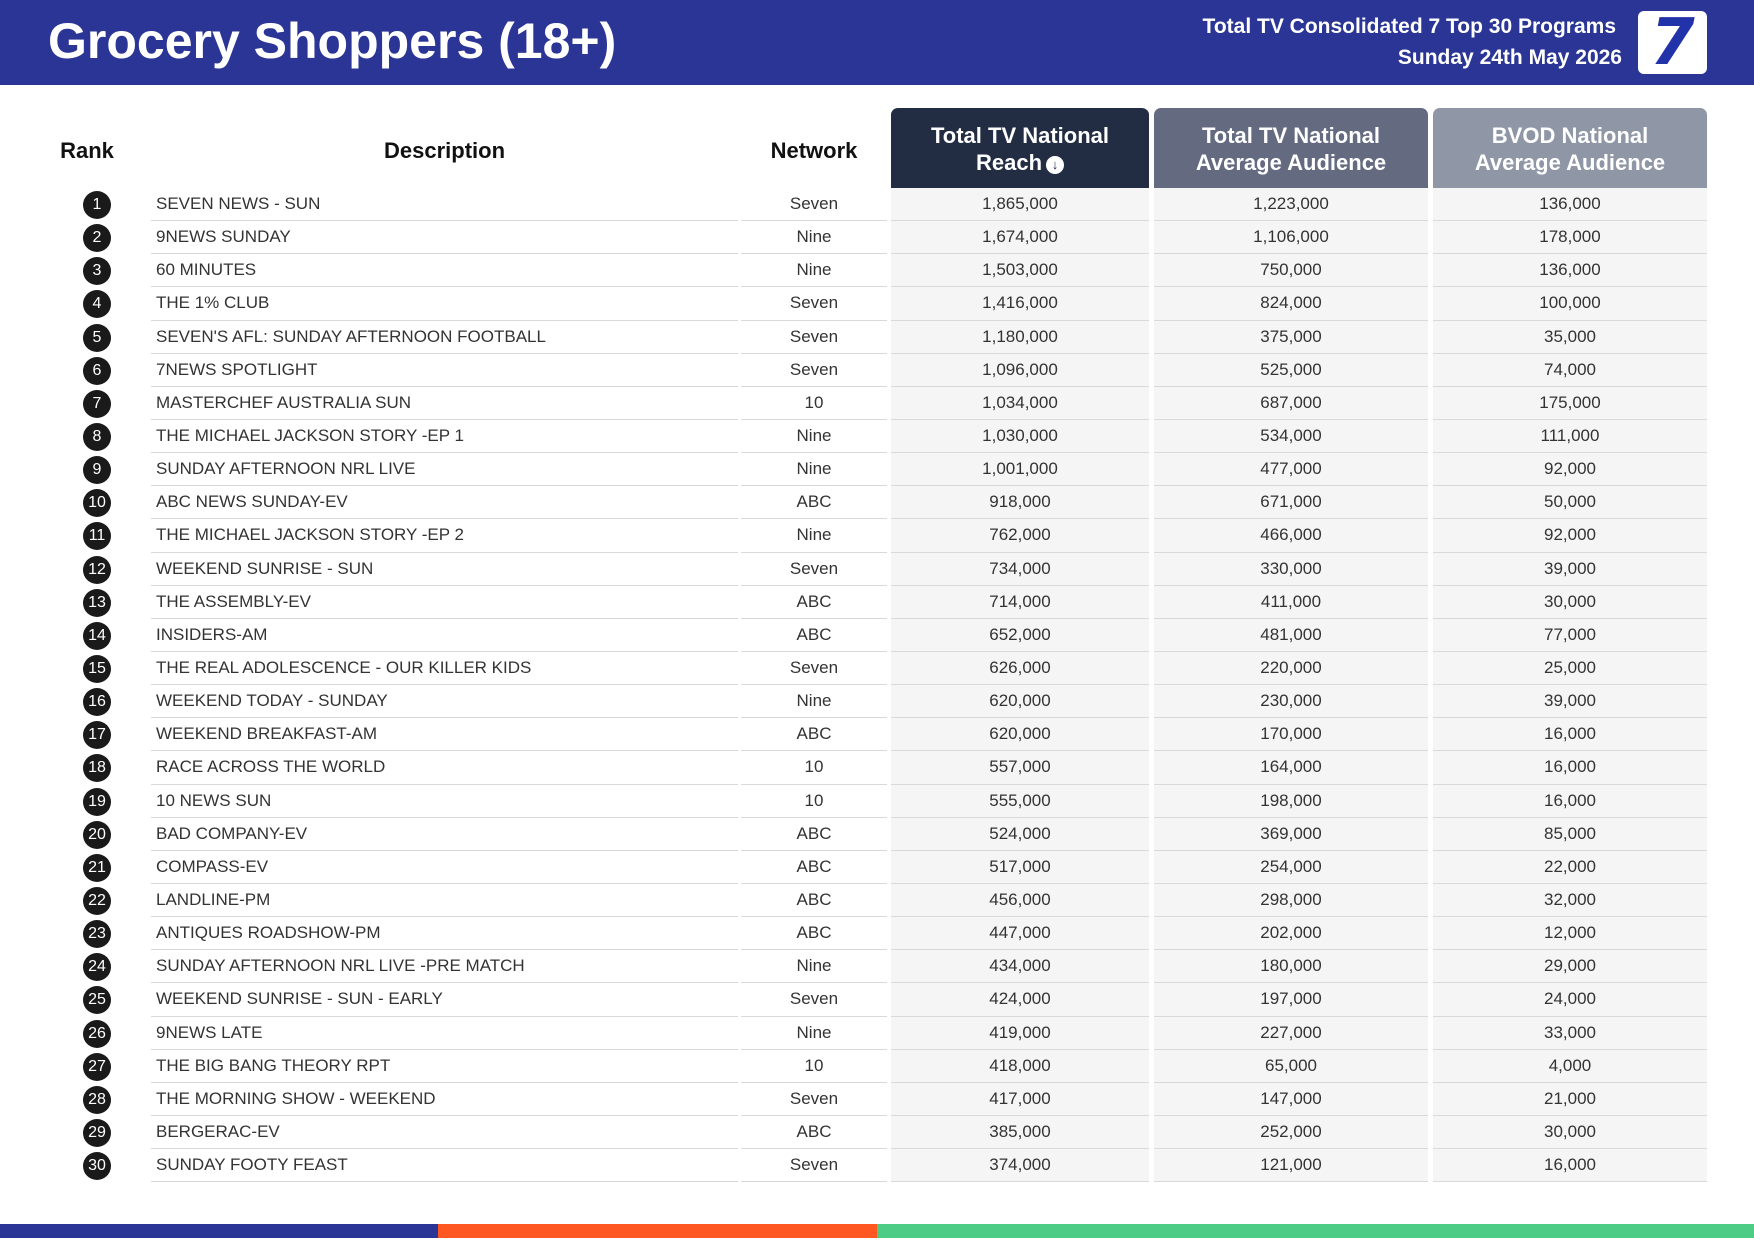  What do you see at coordinates (97, 436) in the screenshot?
I see `rank-badge: 8` at bounding box center [97, 436].